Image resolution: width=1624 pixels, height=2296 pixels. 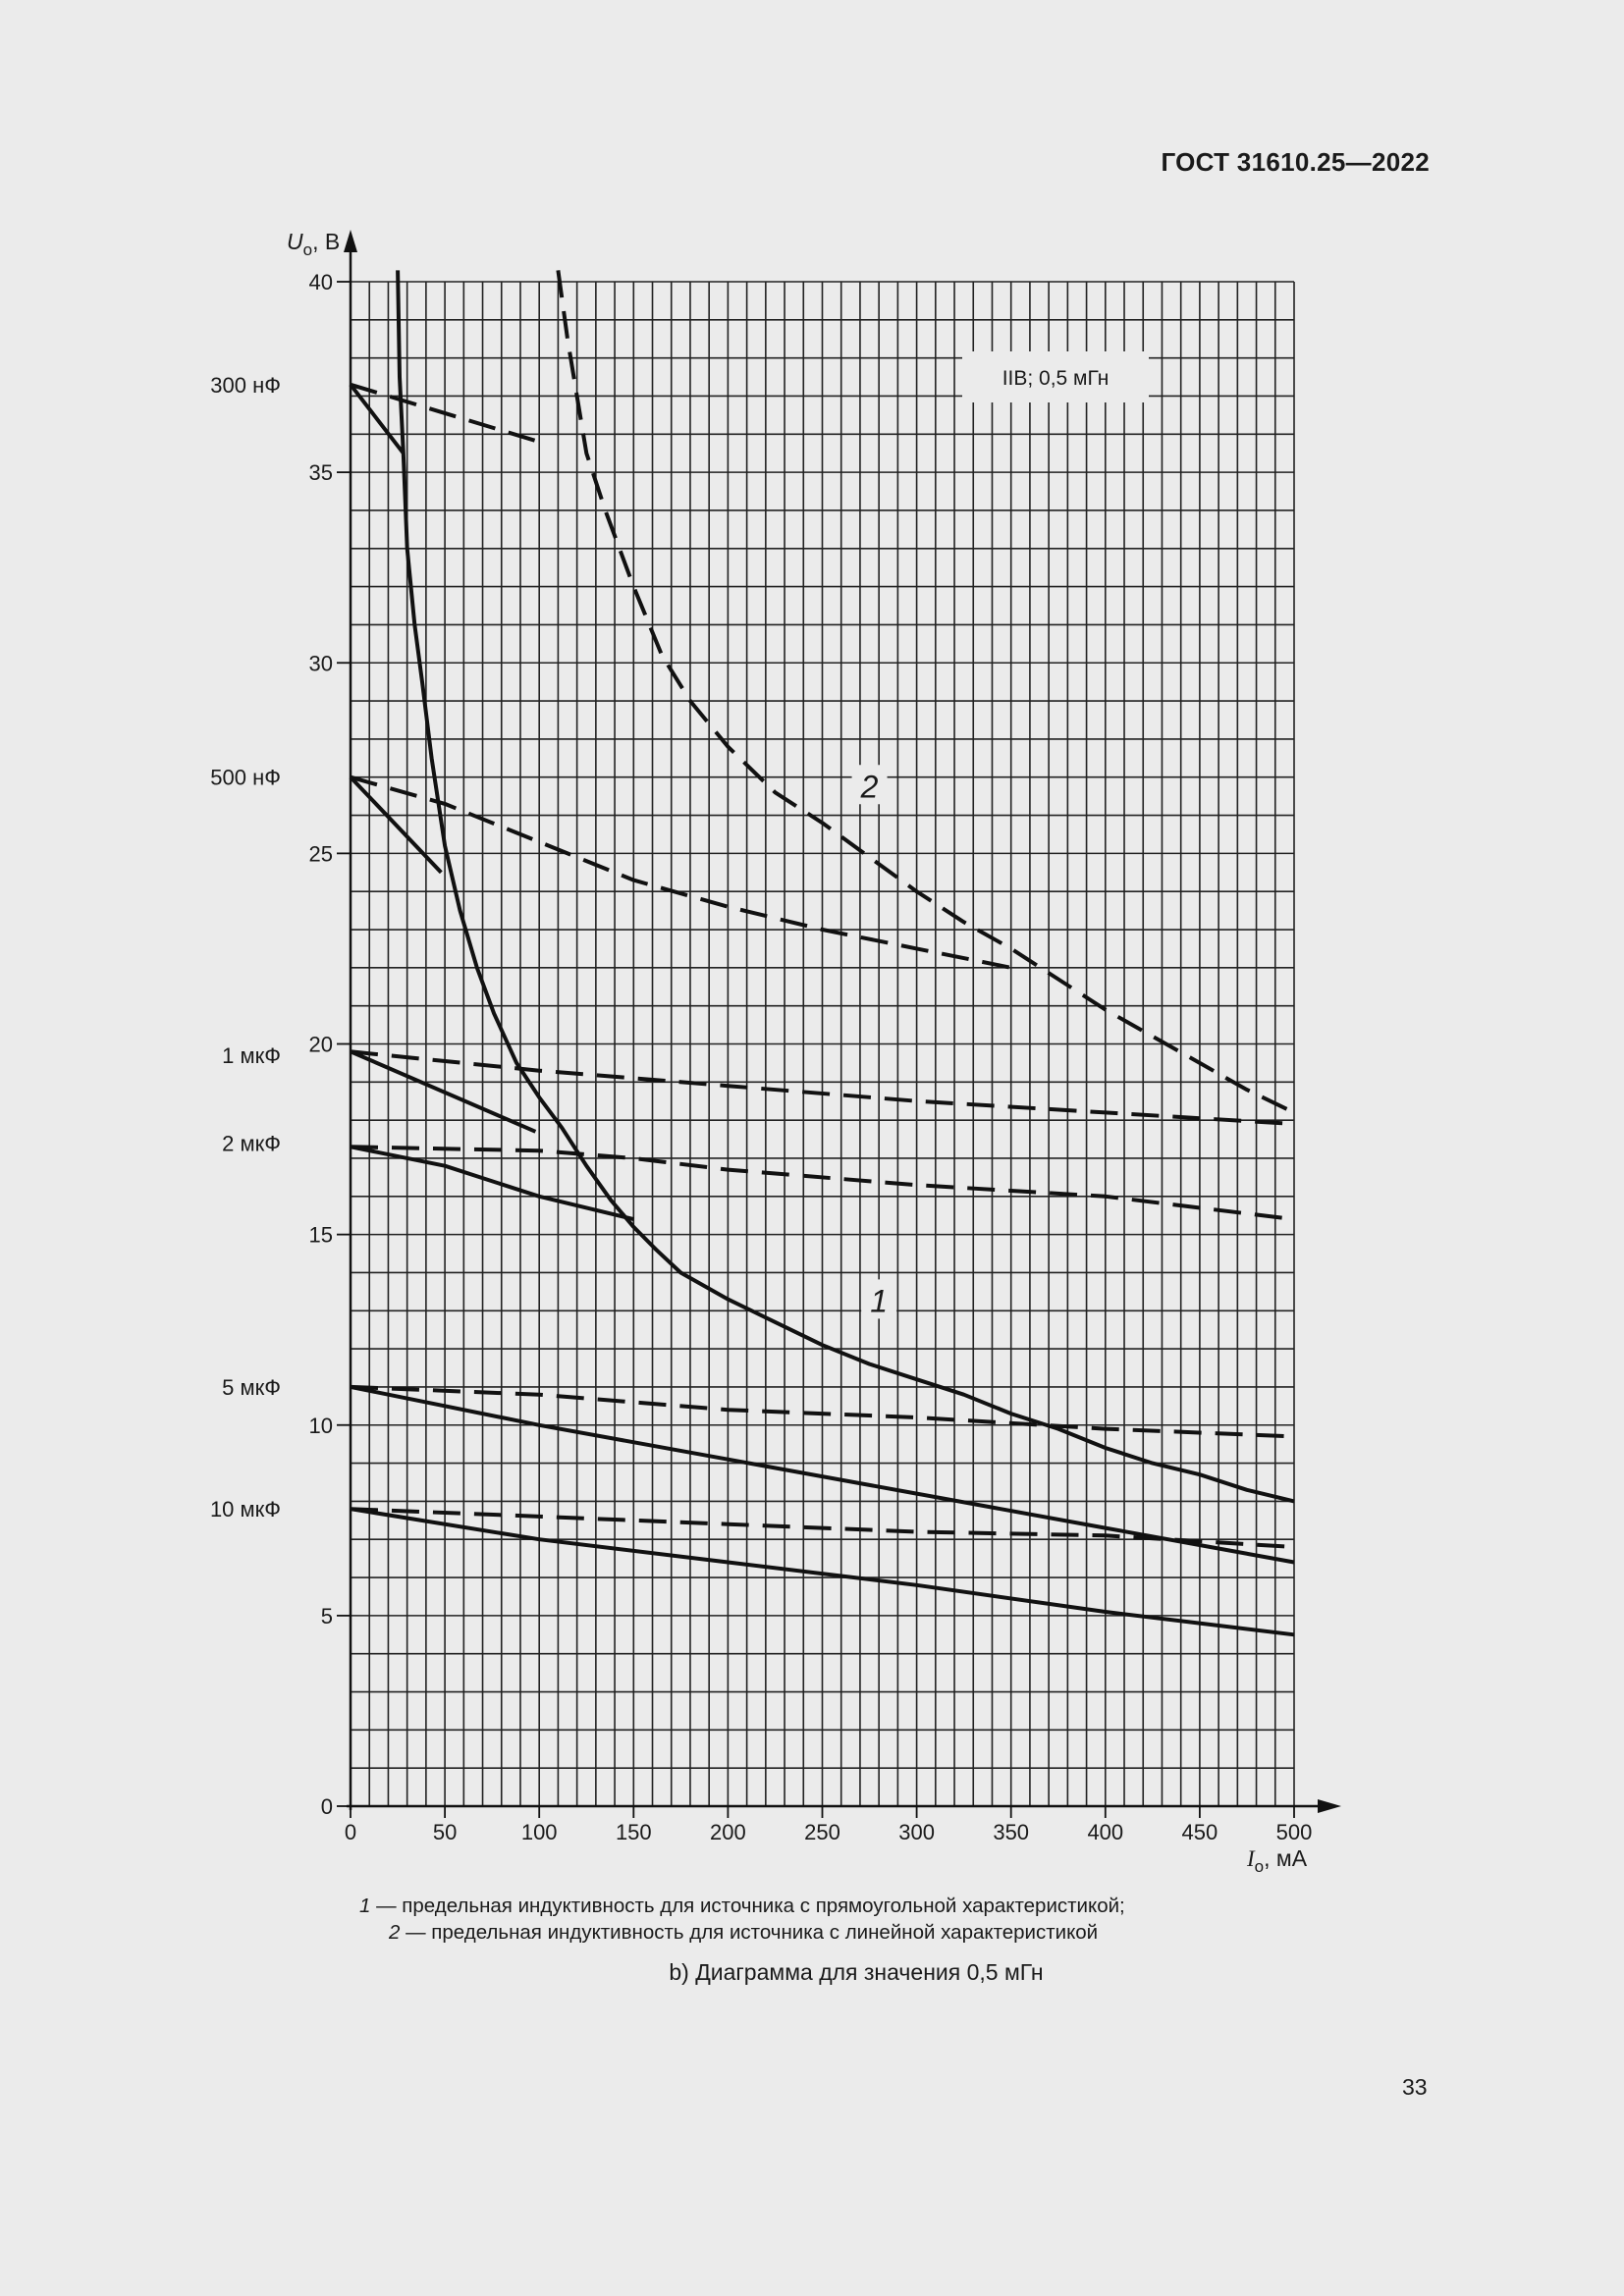 I want to click on y-axis-arrow-icon, so click(x=350, y=241).